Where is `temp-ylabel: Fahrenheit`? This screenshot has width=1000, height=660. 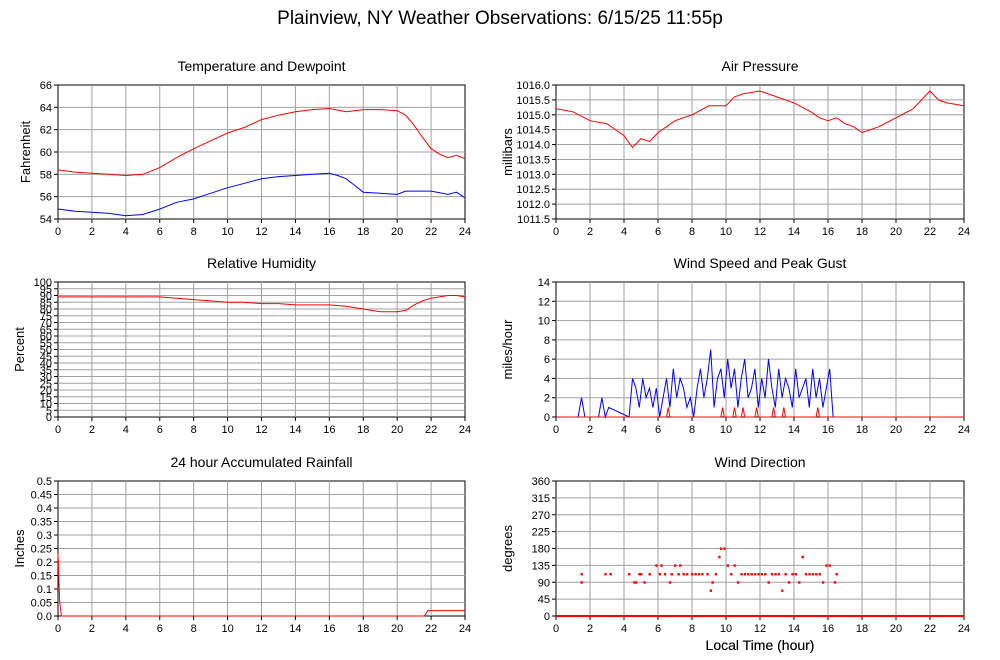
temp-ylabel: Fahrenheit is located at coordinates (25, 152).